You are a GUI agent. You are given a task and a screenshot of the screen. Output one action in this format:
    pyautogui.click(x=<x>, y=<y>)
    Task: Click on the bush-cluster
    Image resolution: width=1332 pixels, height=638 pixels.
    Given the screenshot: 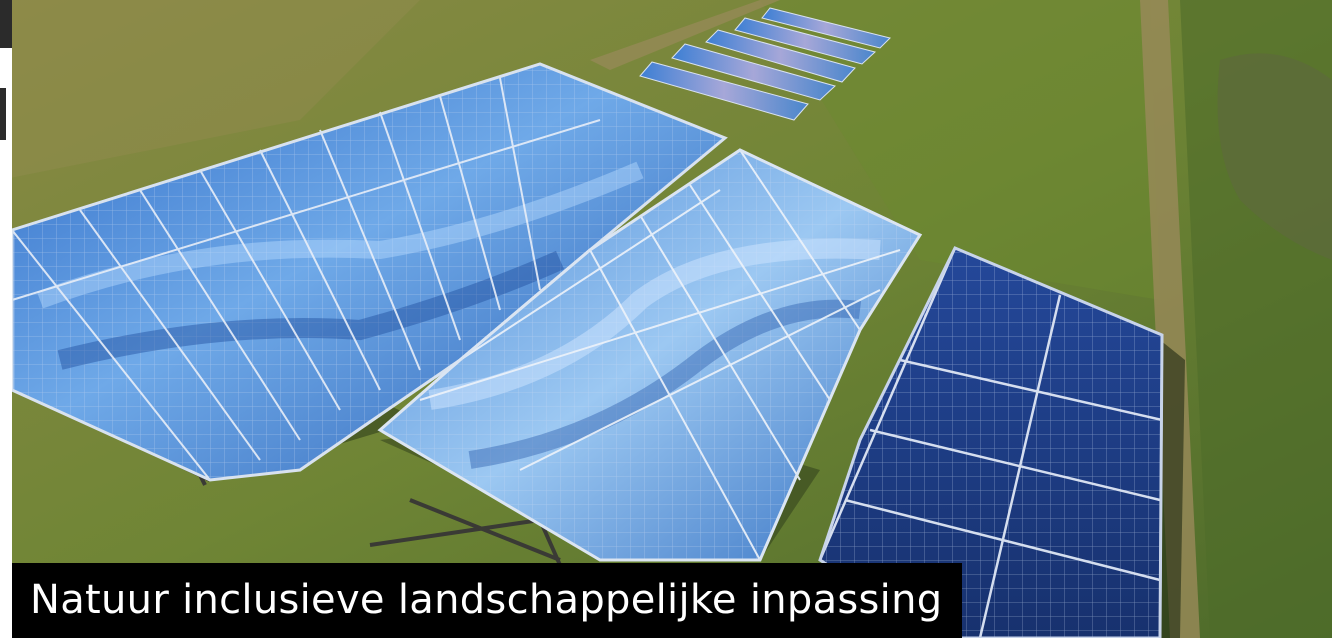 What is the action you would take?
    pyautogui.click(x=1274, y=157)
    